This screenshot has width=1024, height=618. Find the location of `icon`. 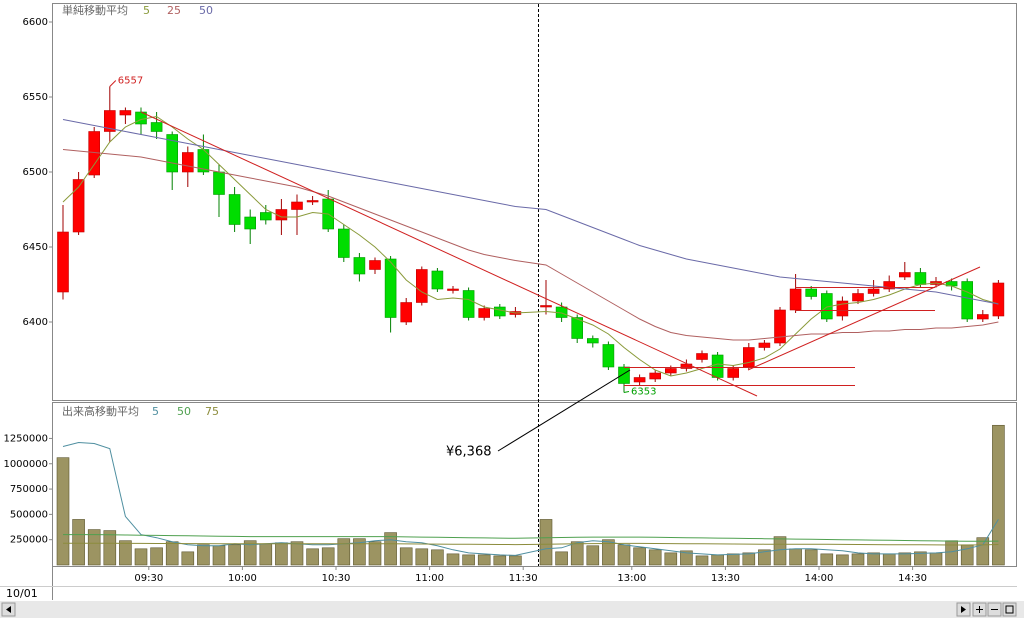

icon is located at coordinates (1009, 609).